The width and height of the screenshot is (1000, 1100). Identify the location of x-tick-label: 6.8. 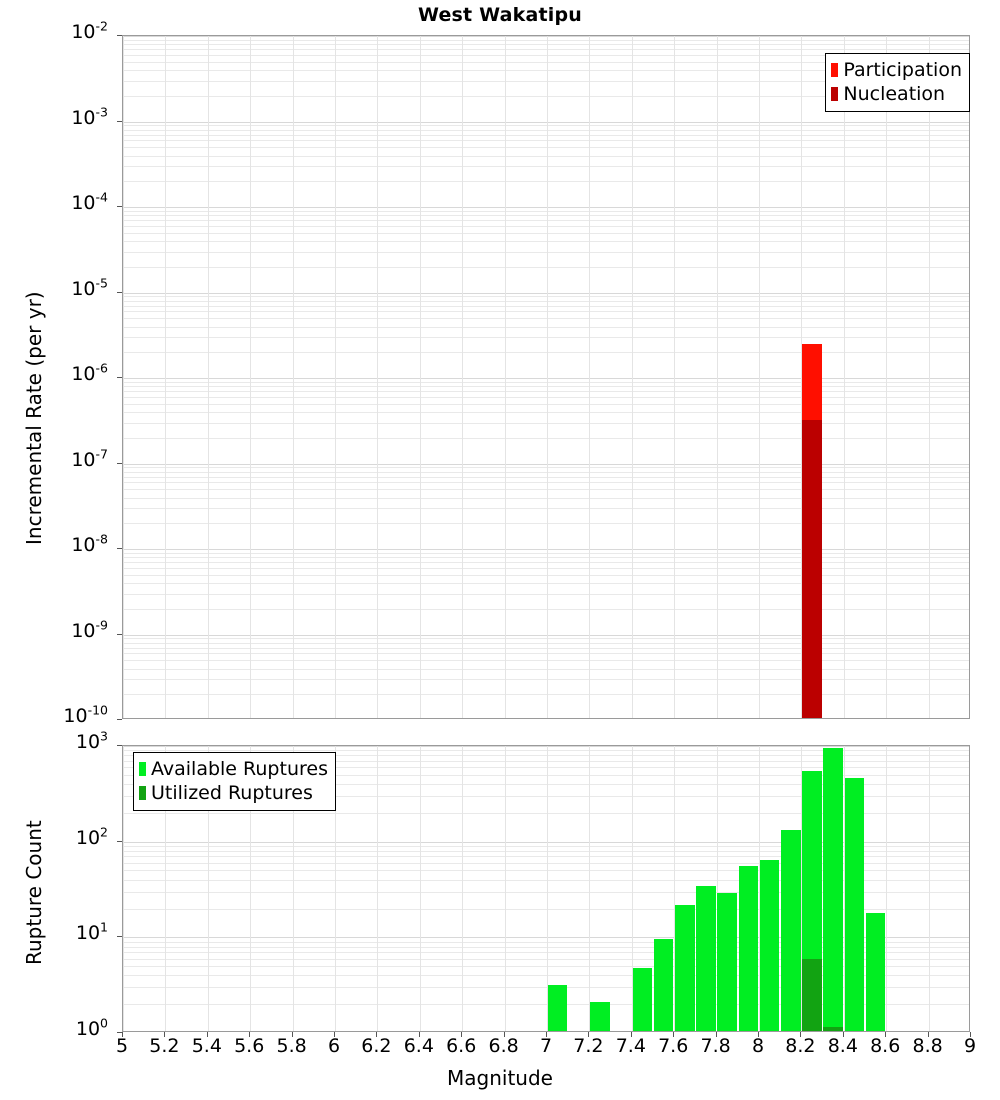
(503, 1046).